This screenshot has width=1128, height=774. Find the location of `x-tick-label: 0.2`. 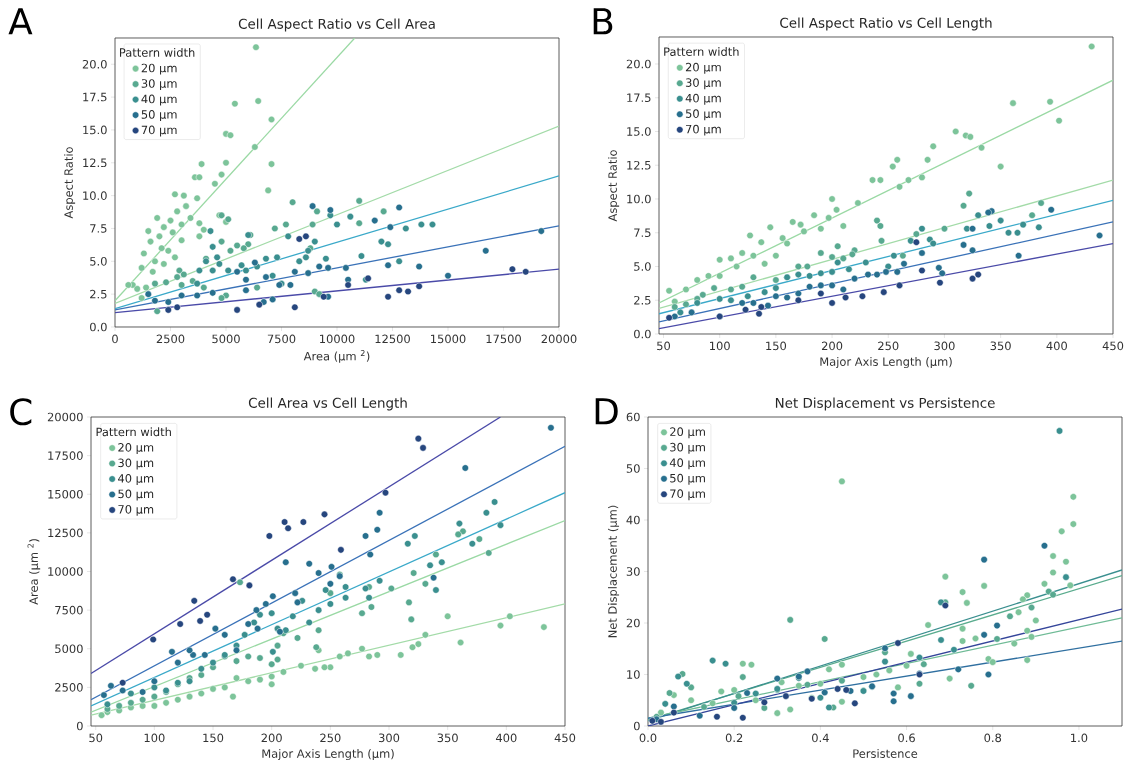

x-tick-label: 0.2 is located at coordinates (734, 738).